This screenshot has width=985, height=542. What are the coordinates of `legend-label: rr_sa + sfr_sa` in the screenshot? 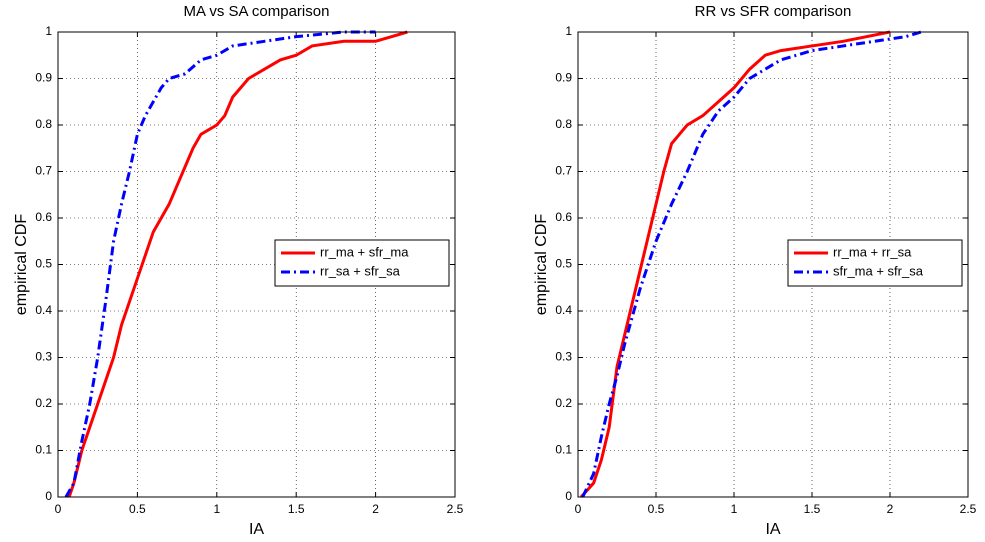 It's located at (360, 270).